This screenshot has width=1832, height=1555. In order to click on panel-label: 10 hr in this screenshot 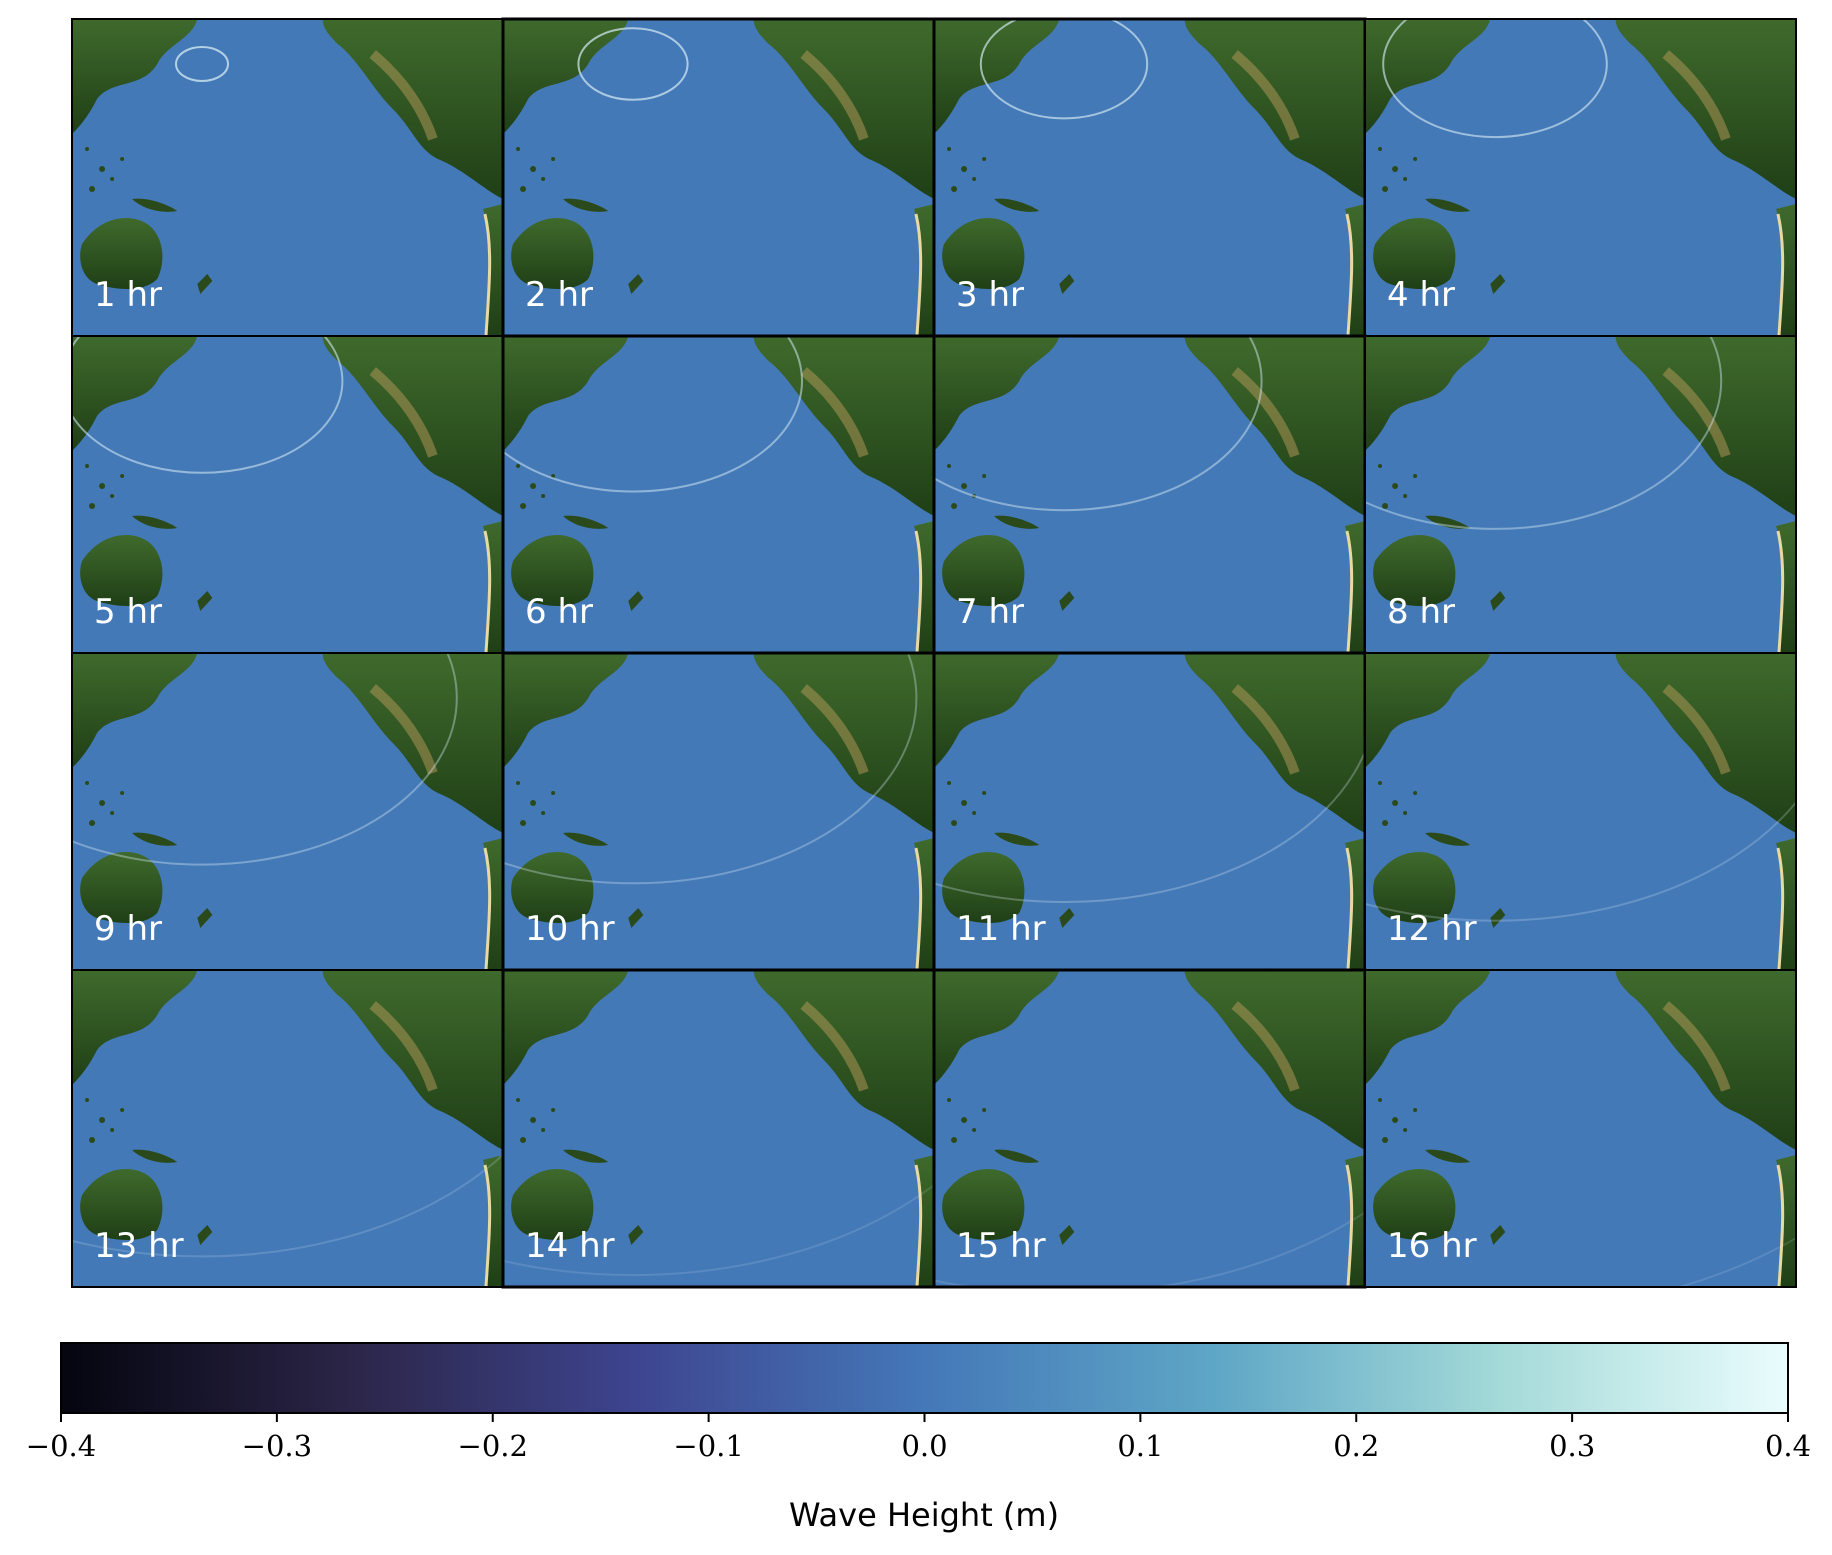, I will do `click(570, 929)`.